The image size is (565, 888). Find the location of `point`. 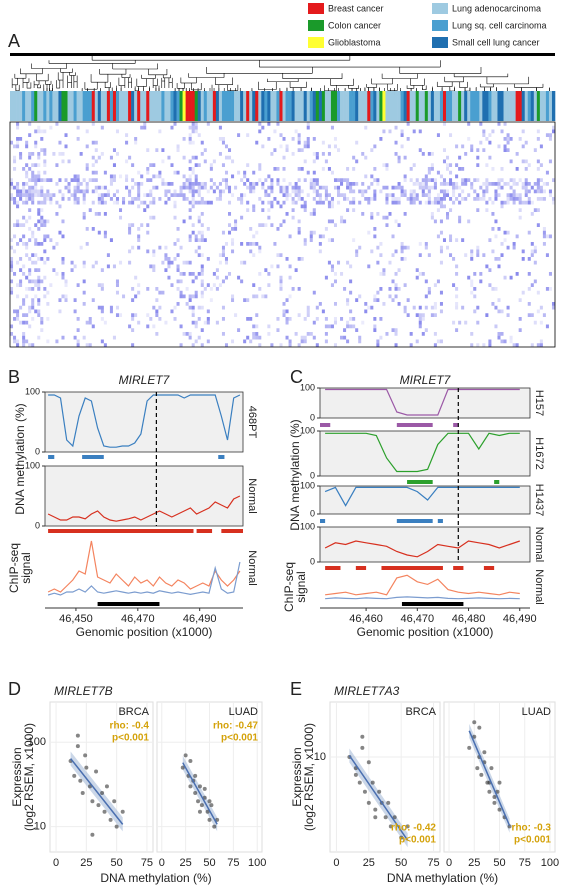

point is located at coordinates (98, 805).